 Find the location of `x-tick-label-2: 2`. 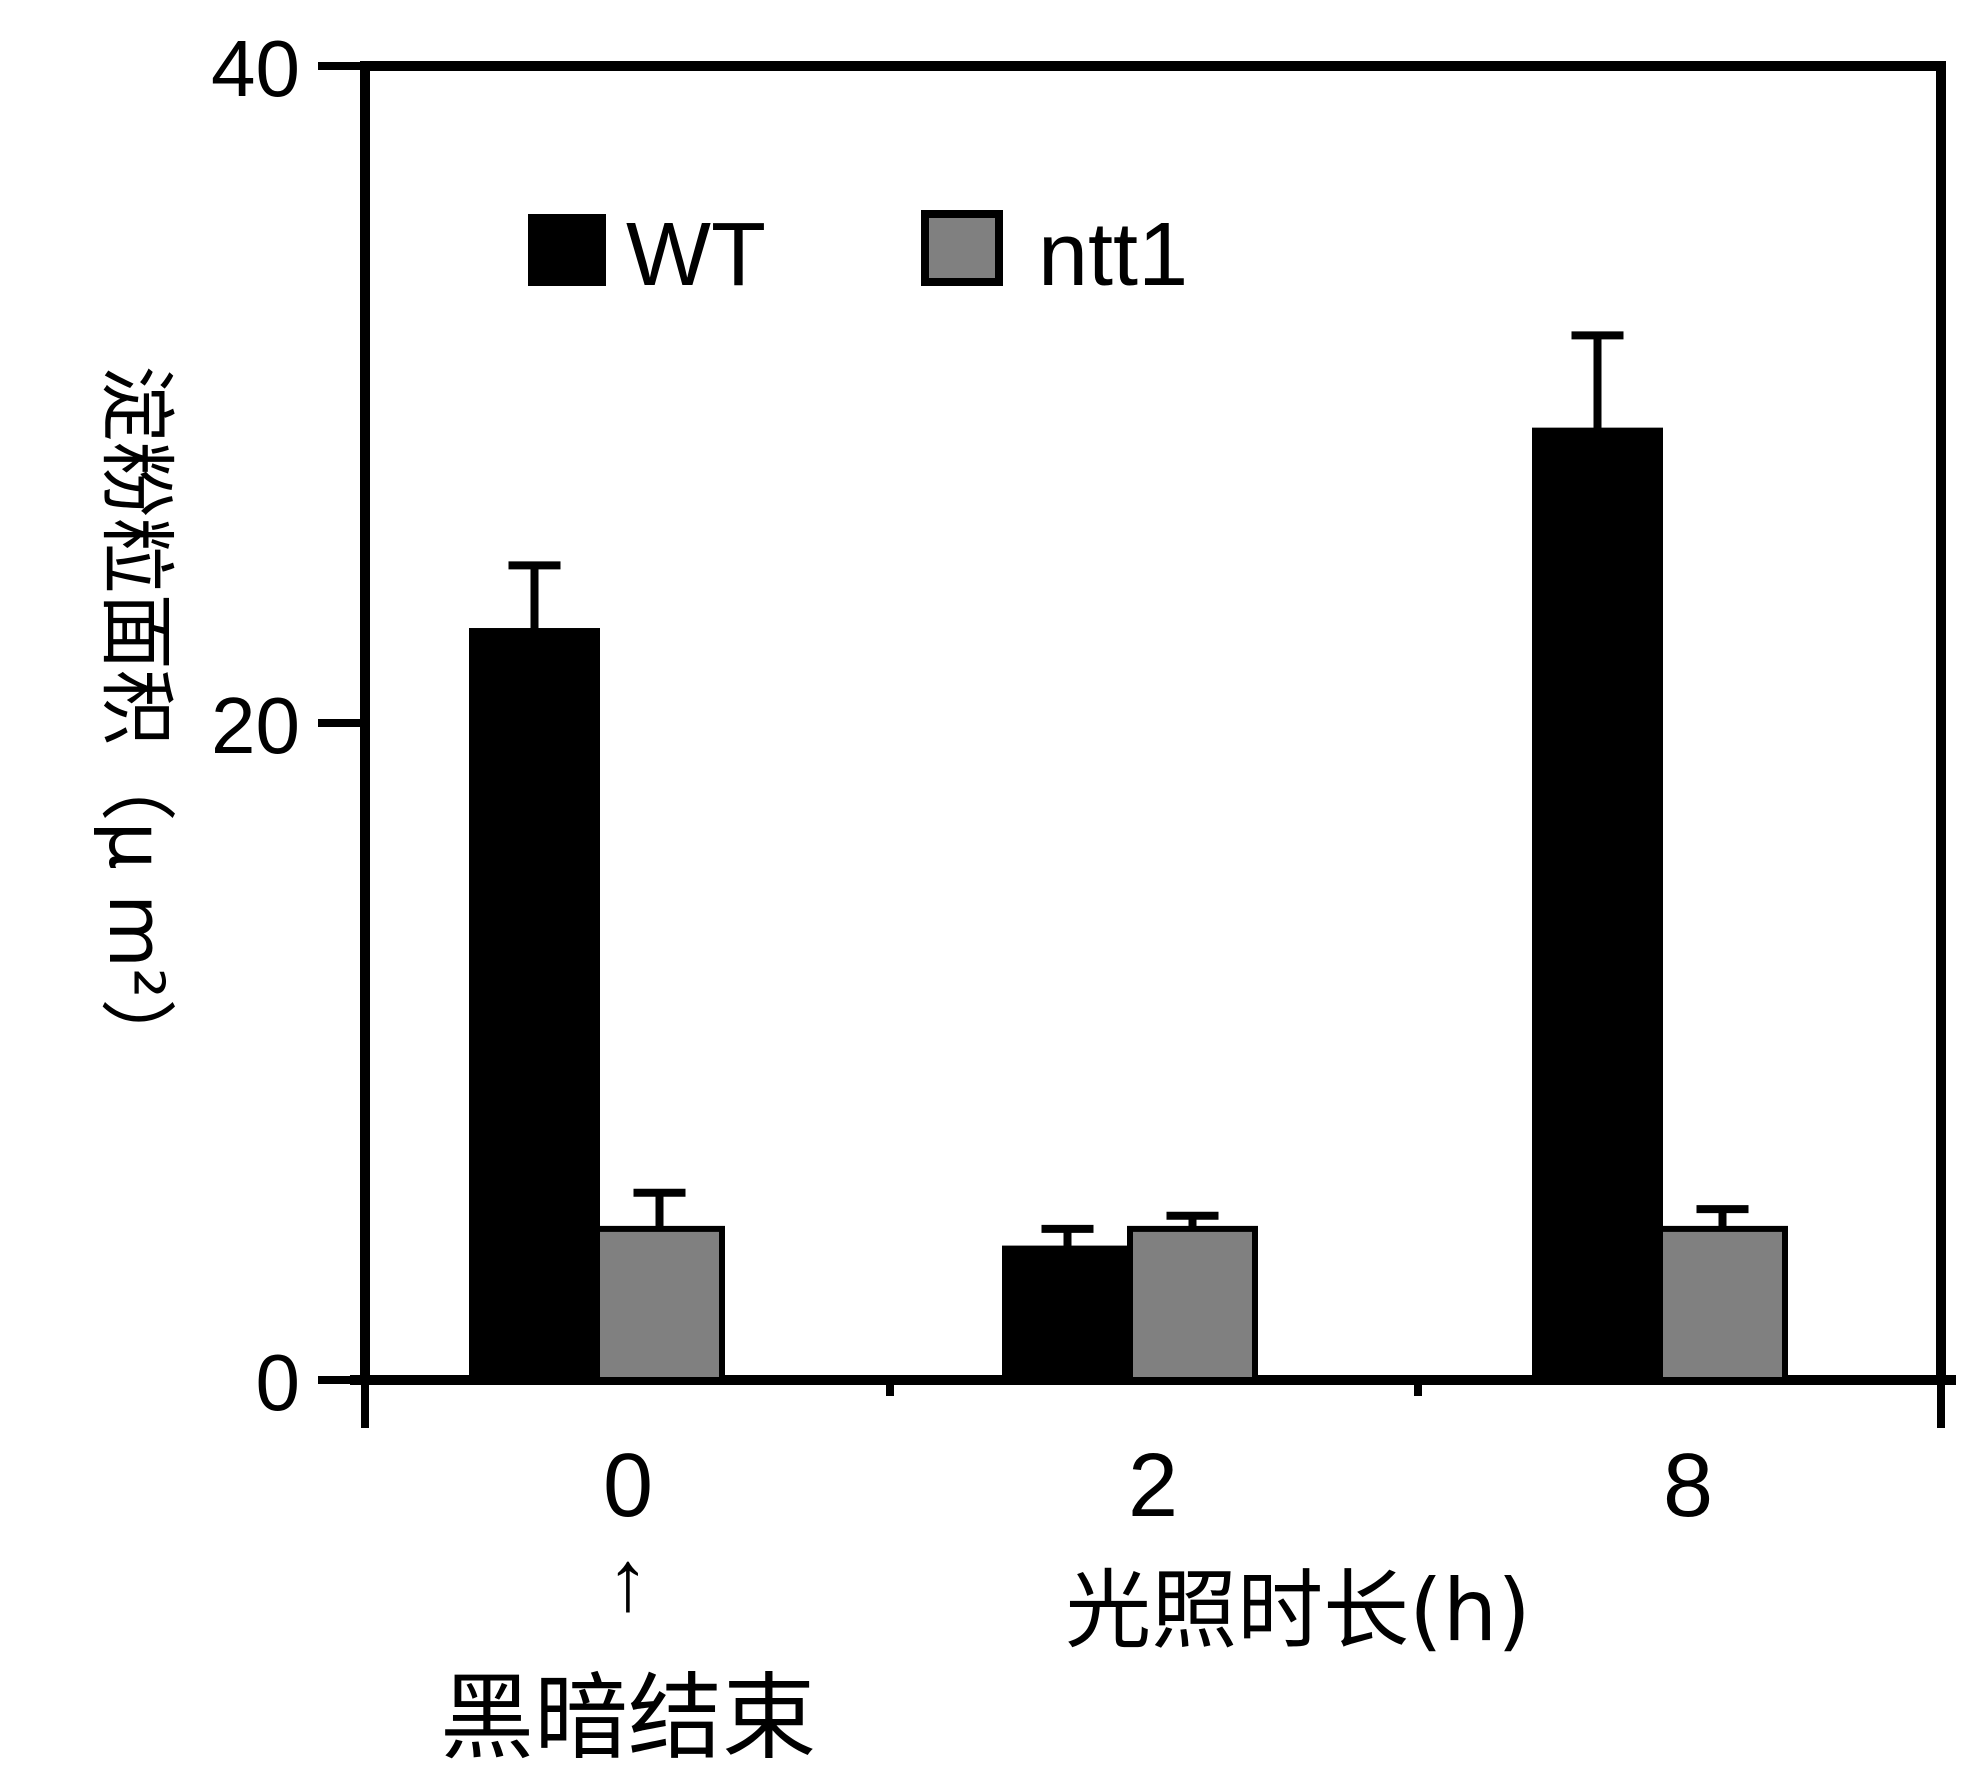

x-tick-label-2: 2 is located at coordinates (1153, 1486).